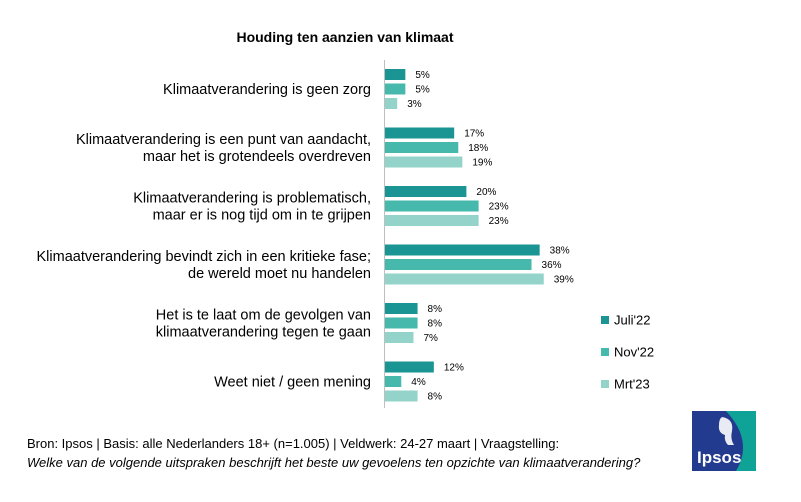  Describe the element at coordinates (279, 274) in the screenshot. I see `category-label-line: de wereld moet nu handelen` at that location.